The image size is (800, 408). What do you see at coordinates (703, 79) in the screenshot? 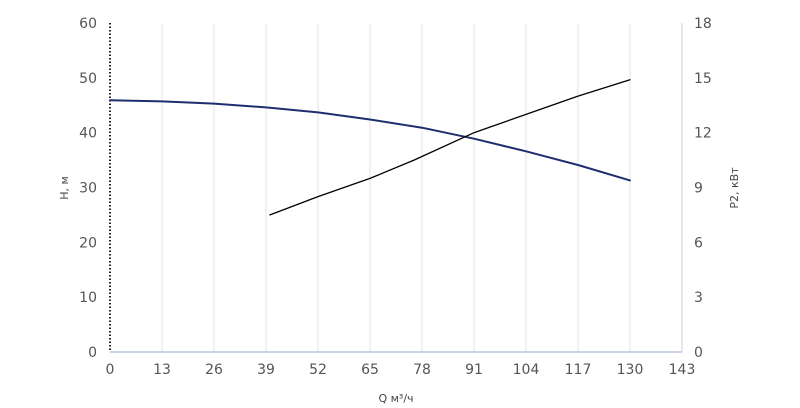
I see `y-right-tick-label: 15` at bounding box center [703, 79].